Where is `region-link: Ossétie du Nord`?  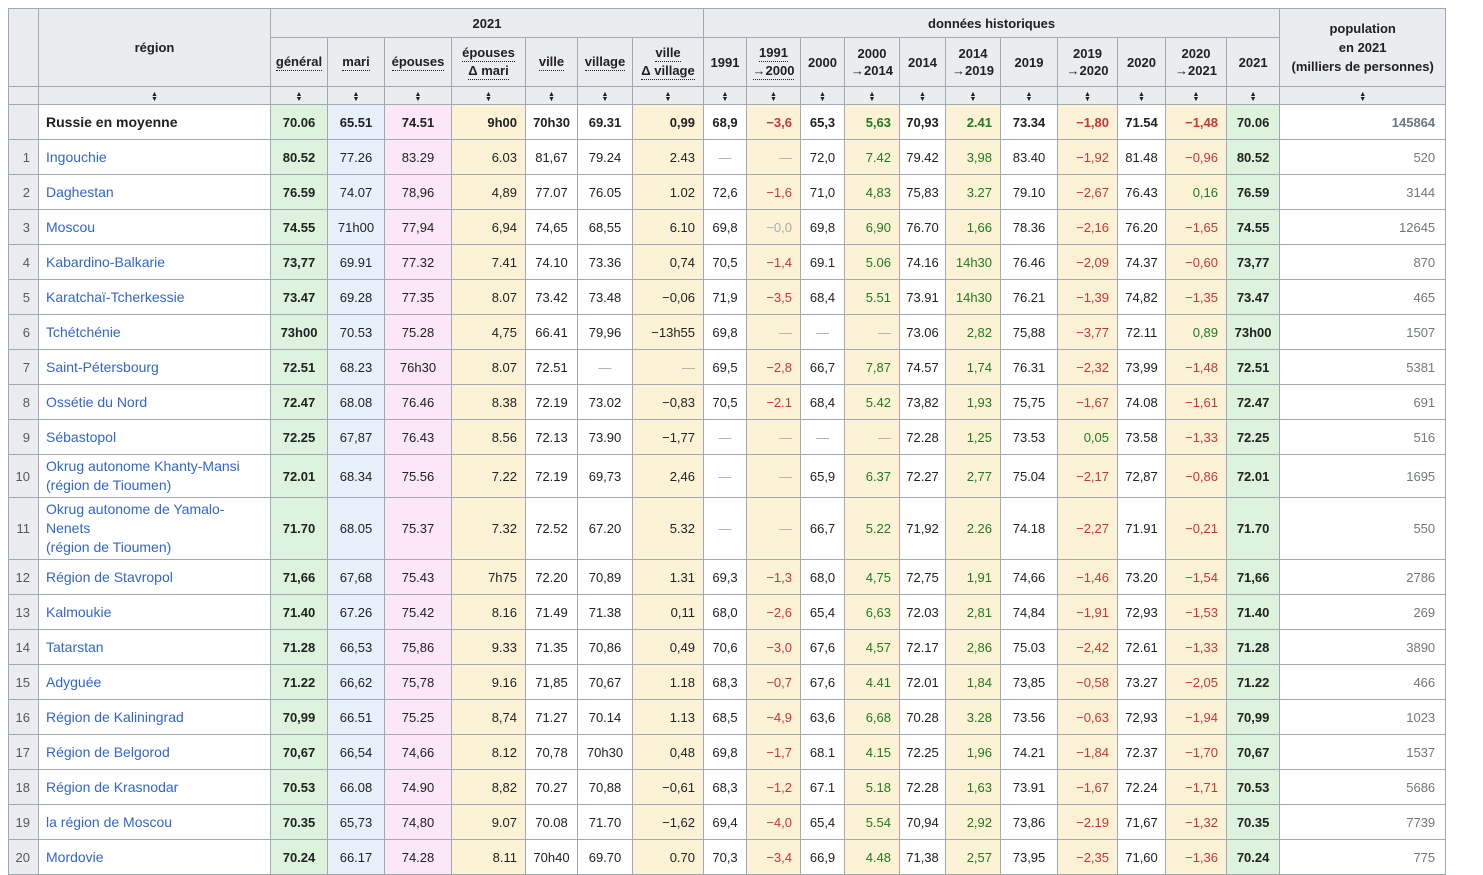
region-link: Ossétie du Nord is located at coordinates (97, 401).